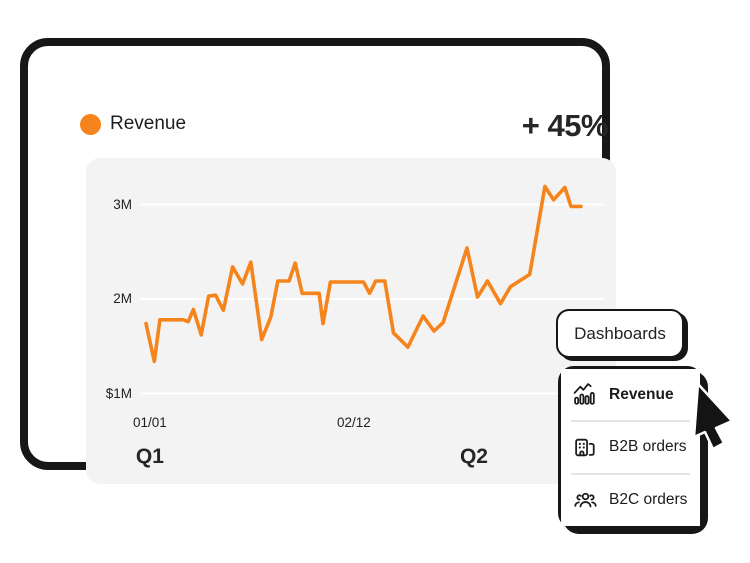  I want to click on menu-item-revenue: Revenue, so click(630, 395).